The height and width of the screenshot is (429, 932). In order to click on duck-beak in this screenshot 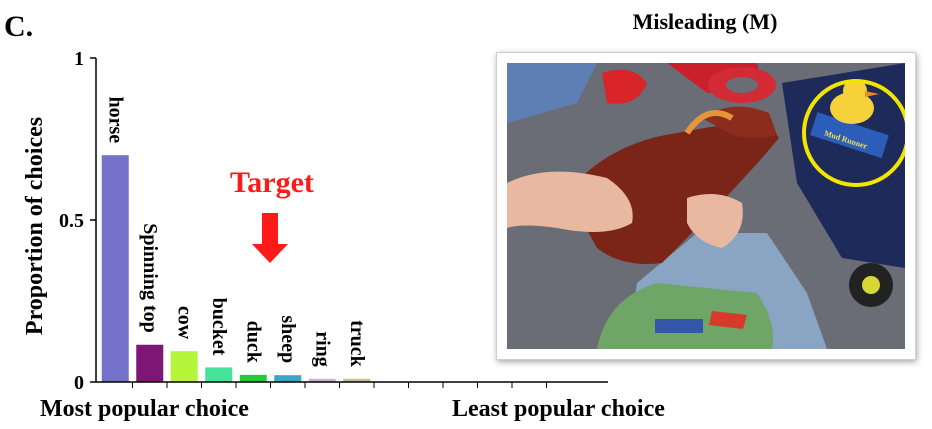, I will do `click(872, 94)`.